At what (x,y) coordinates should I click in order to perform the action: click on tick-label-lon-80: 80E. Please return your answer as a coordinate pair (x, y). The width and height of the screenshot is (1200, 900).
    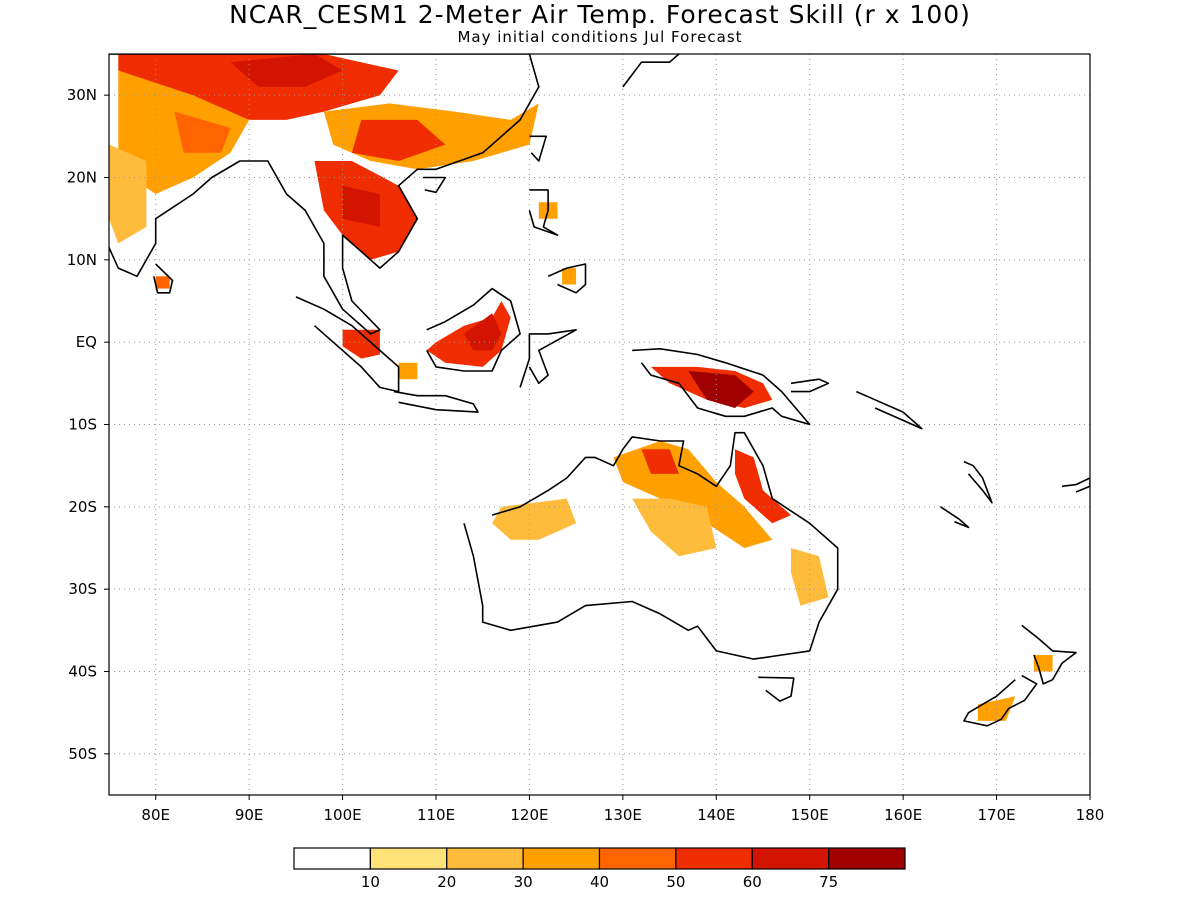
    Looking at the image, I should click on (155, 815).